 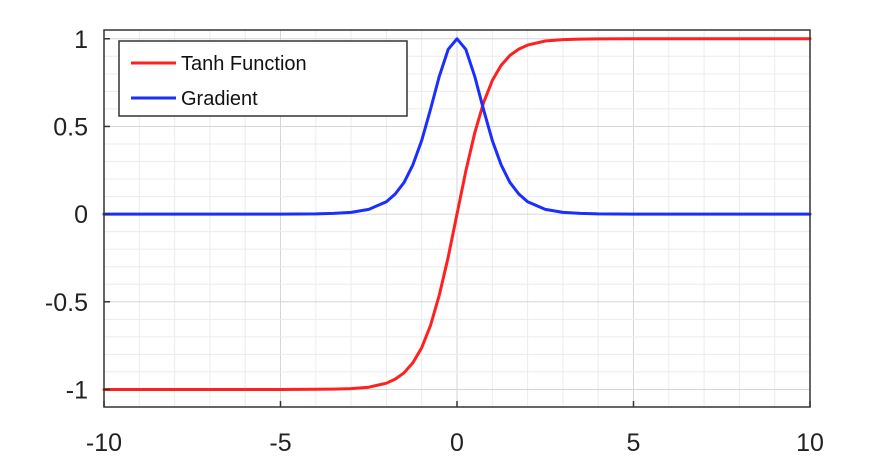 I want to click on y-tick-label: 0, so click(x=81, y=215).